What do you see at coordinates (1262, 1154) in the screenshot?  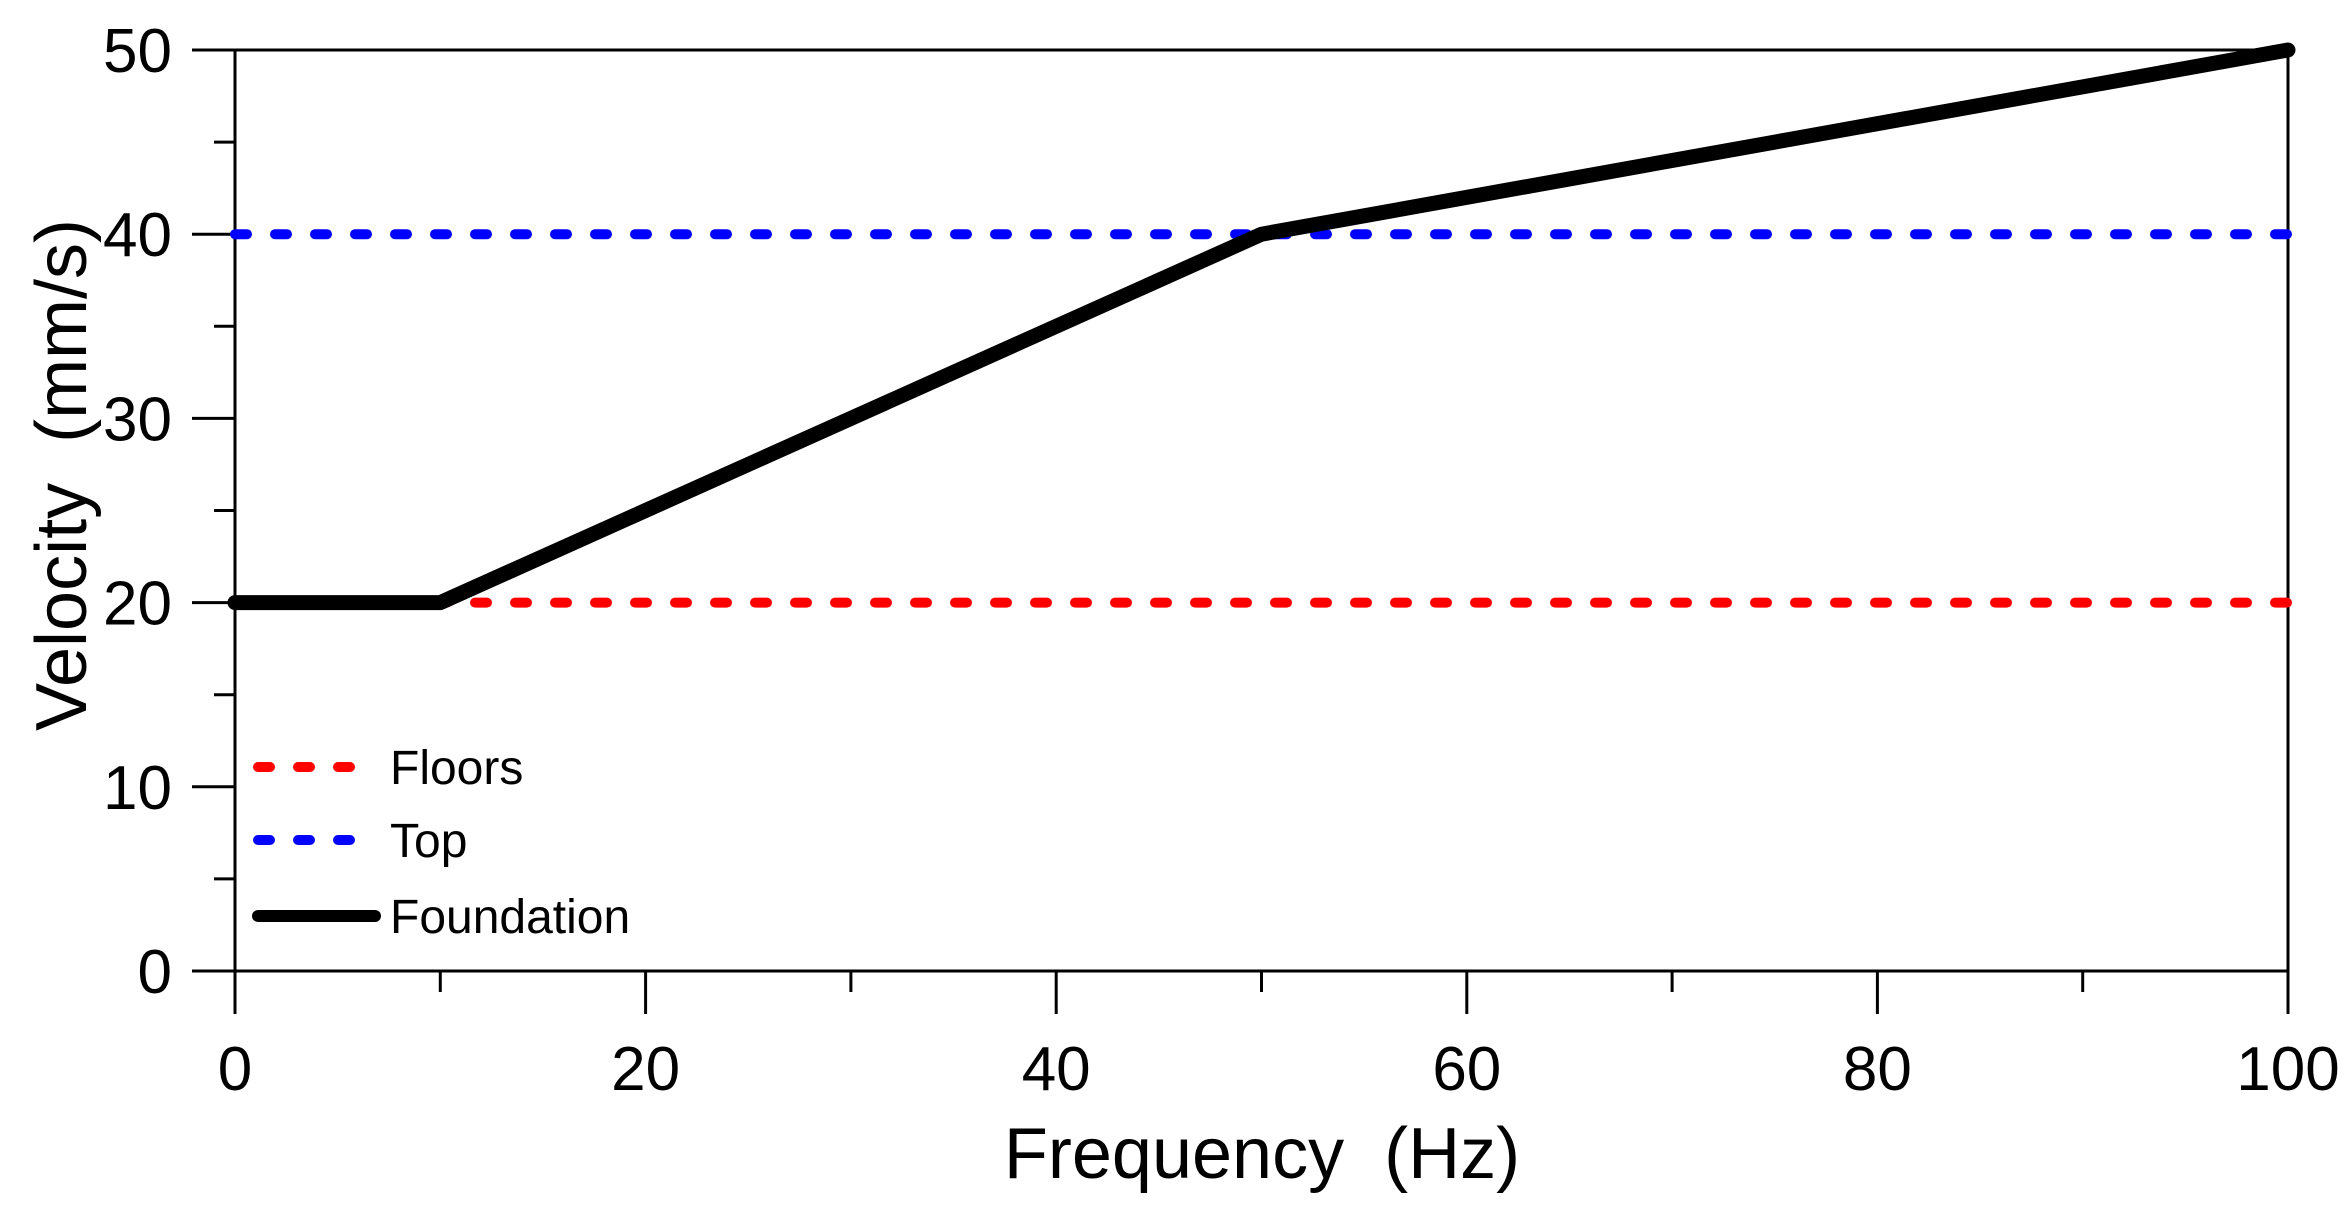 I see `x-axis-title: Frequency (Hz)` at bounding box center [1262, 1154].